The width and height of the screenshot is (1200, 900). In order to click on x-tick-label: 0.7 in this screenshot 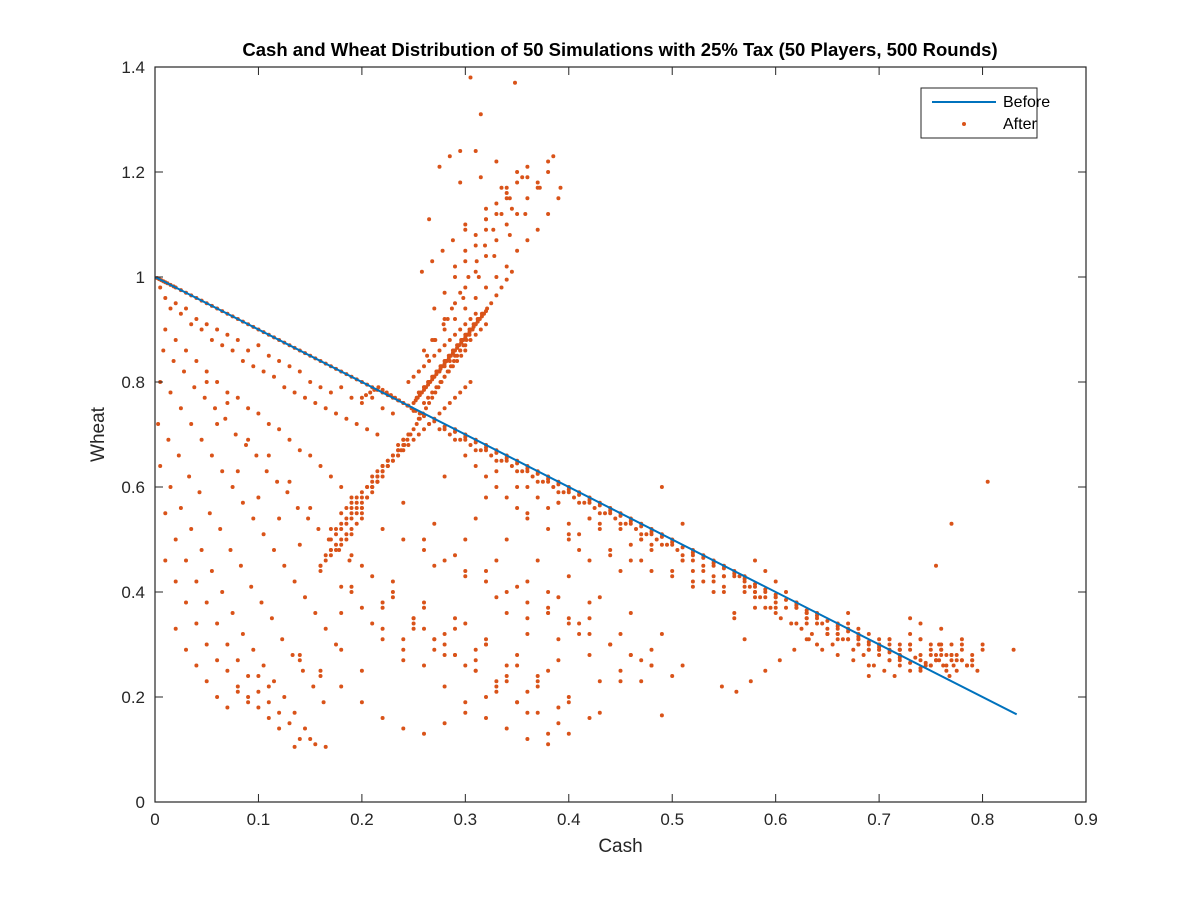, I will do `click(879, 819)`.